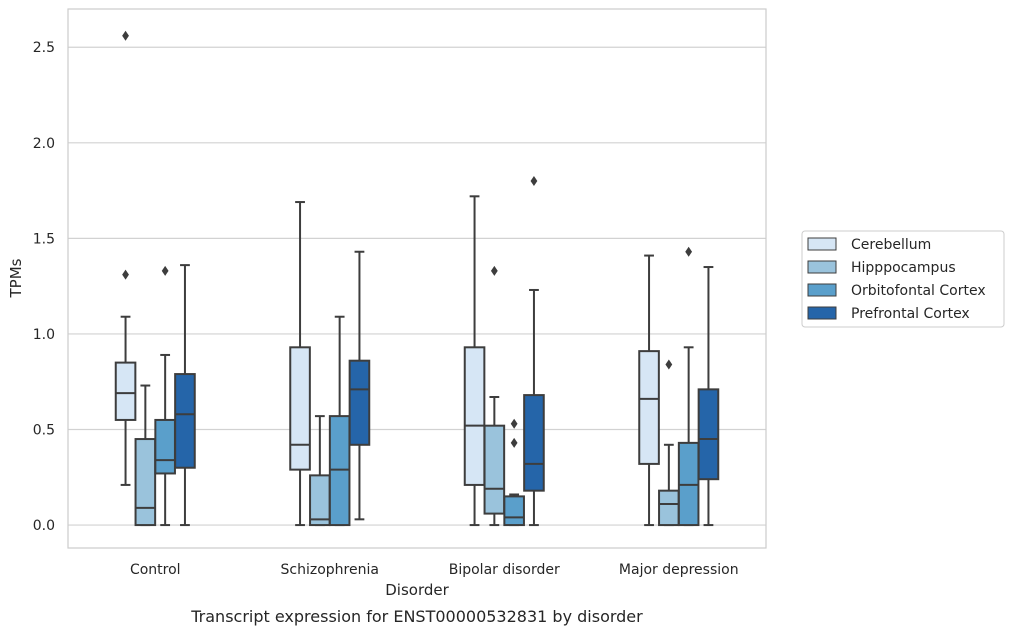 This screenshot has width=1014, height=634. I want to click on y-tick-label: 2.0, so click(44, 144).